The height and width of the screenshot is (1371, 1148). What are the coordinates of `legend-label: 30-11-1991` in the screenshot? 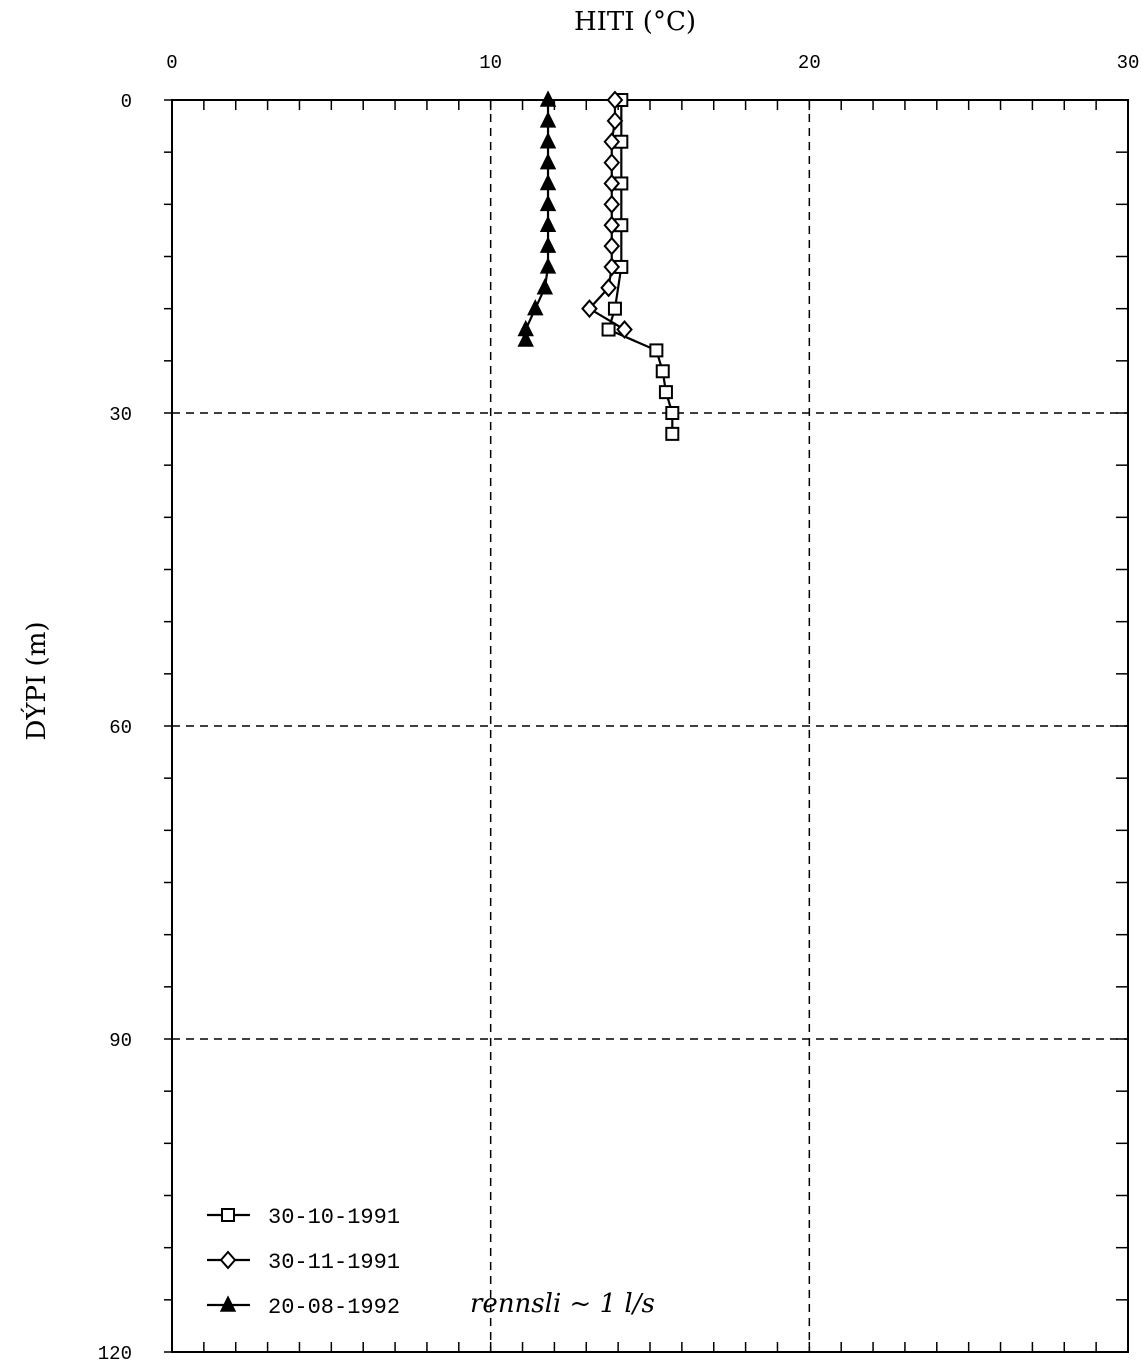 It's located at (334, 1262).